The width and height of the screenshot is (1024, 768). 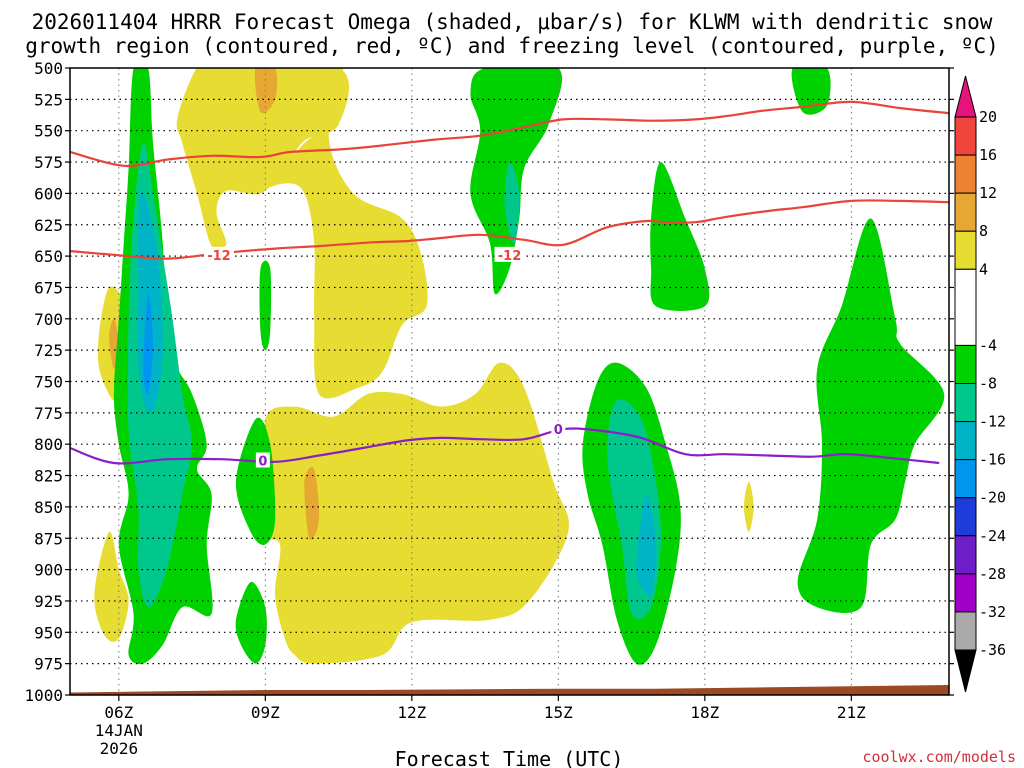 I want to click on colorbar-label: -36, so click(x=992, y=650).